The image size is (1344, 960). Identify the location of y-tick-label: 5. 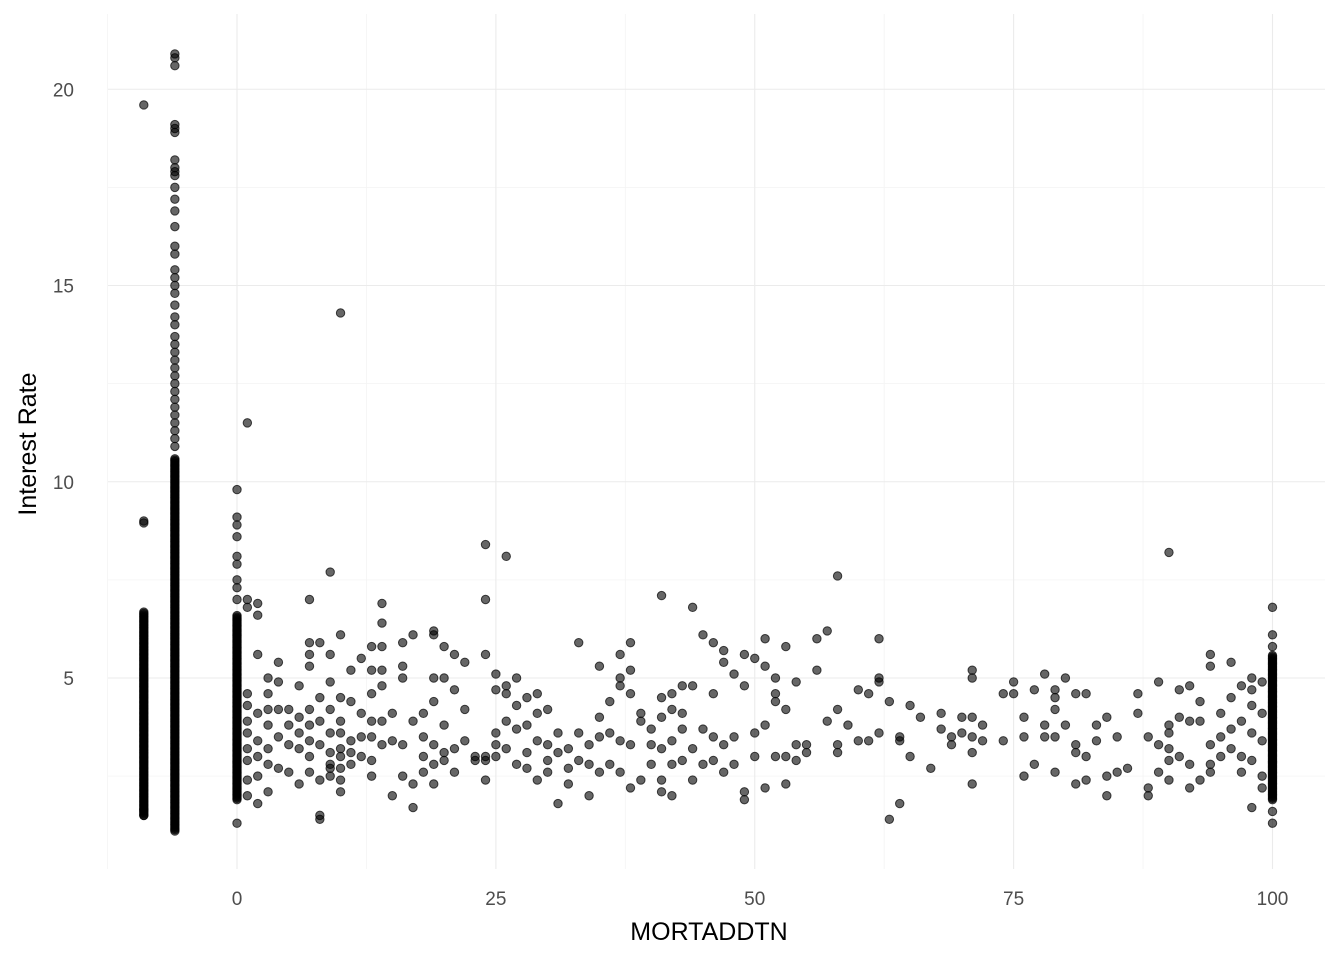
(68, 679).